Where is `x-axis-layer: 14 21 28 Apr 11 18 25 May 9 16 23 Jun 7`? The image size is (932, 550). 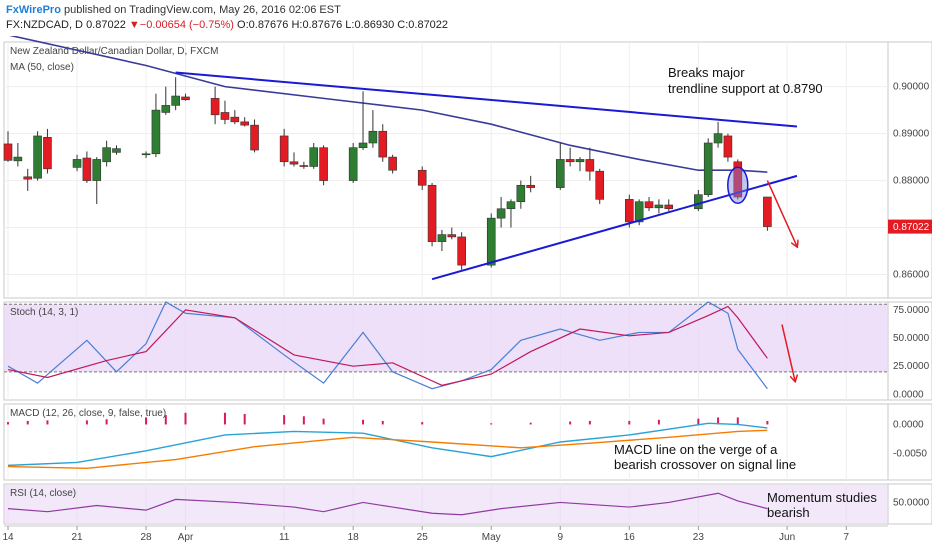 x-axis-layer: 14 21 28 Apr 11 18 25 May 9 16 23 Jun 7 is located at coordinates (445, 534).